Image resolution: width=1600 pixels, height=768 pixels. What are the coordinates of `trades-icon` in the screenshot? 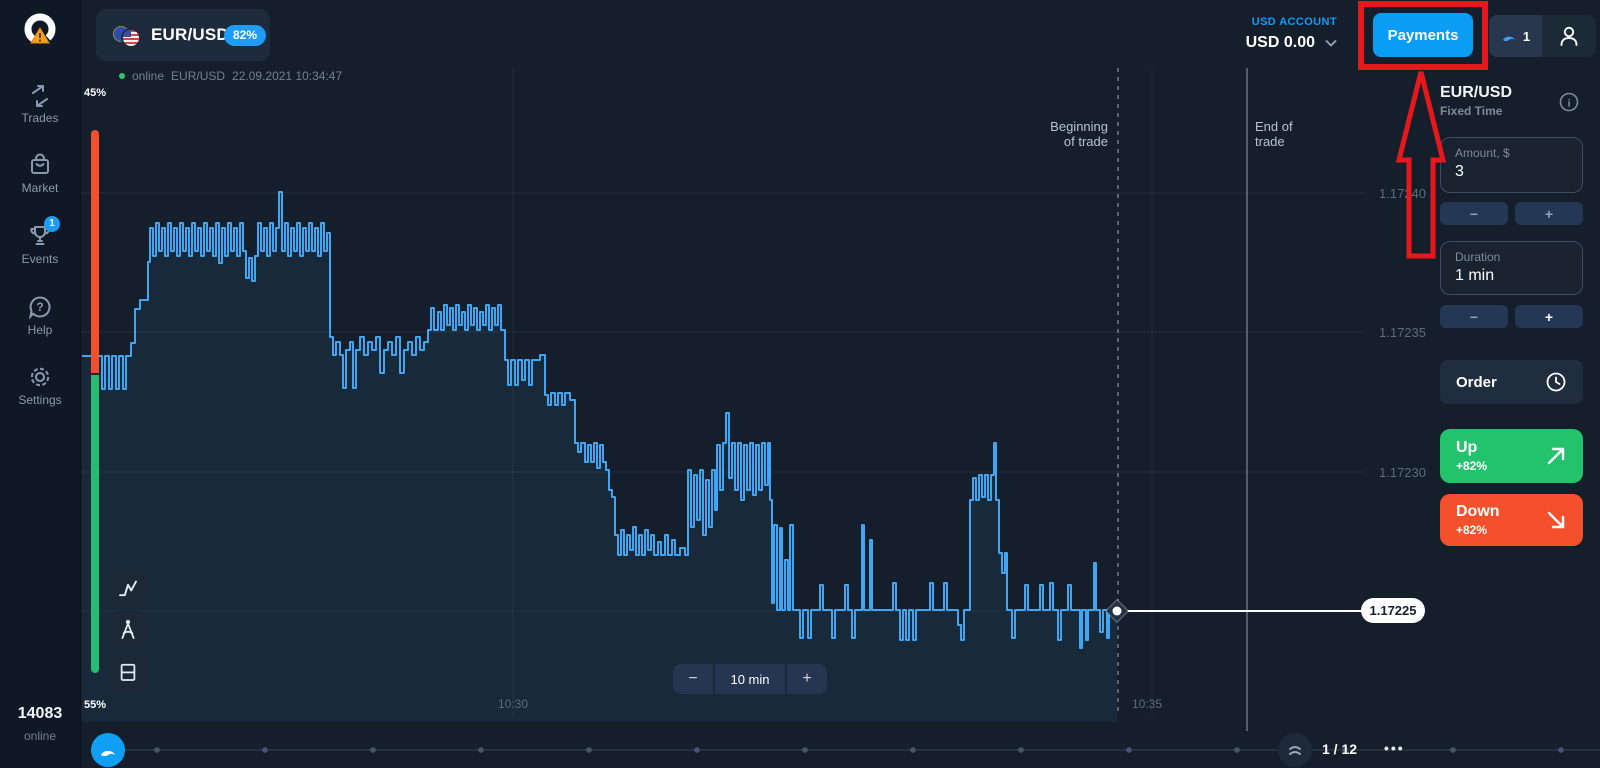 It's located at (40, 96).